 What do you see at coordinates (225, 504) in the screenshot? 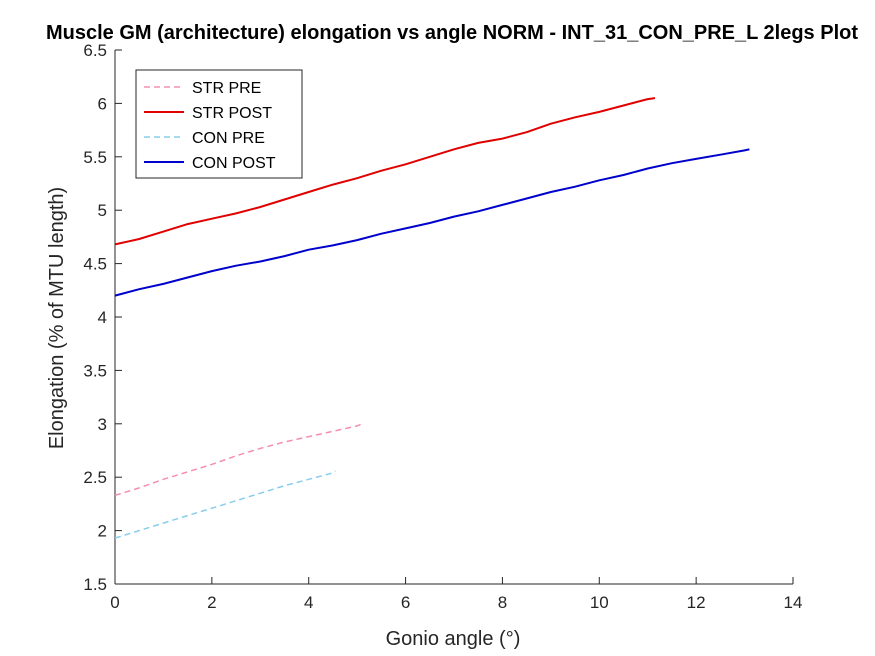
I see `series-line-con-pre` at bounding box center [225, 504].